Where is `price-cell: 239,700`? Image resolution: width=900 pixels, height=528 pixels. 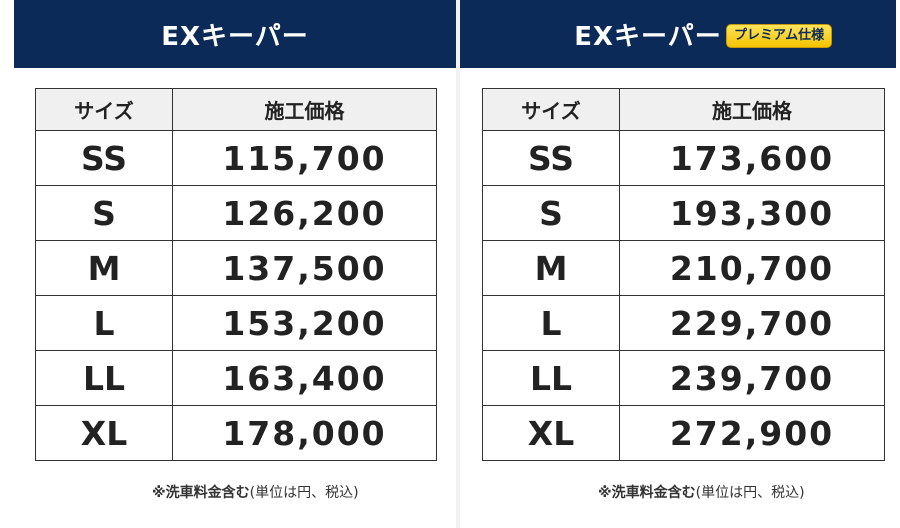
price-cell: 239,700 is located at coordinates (752, 378).